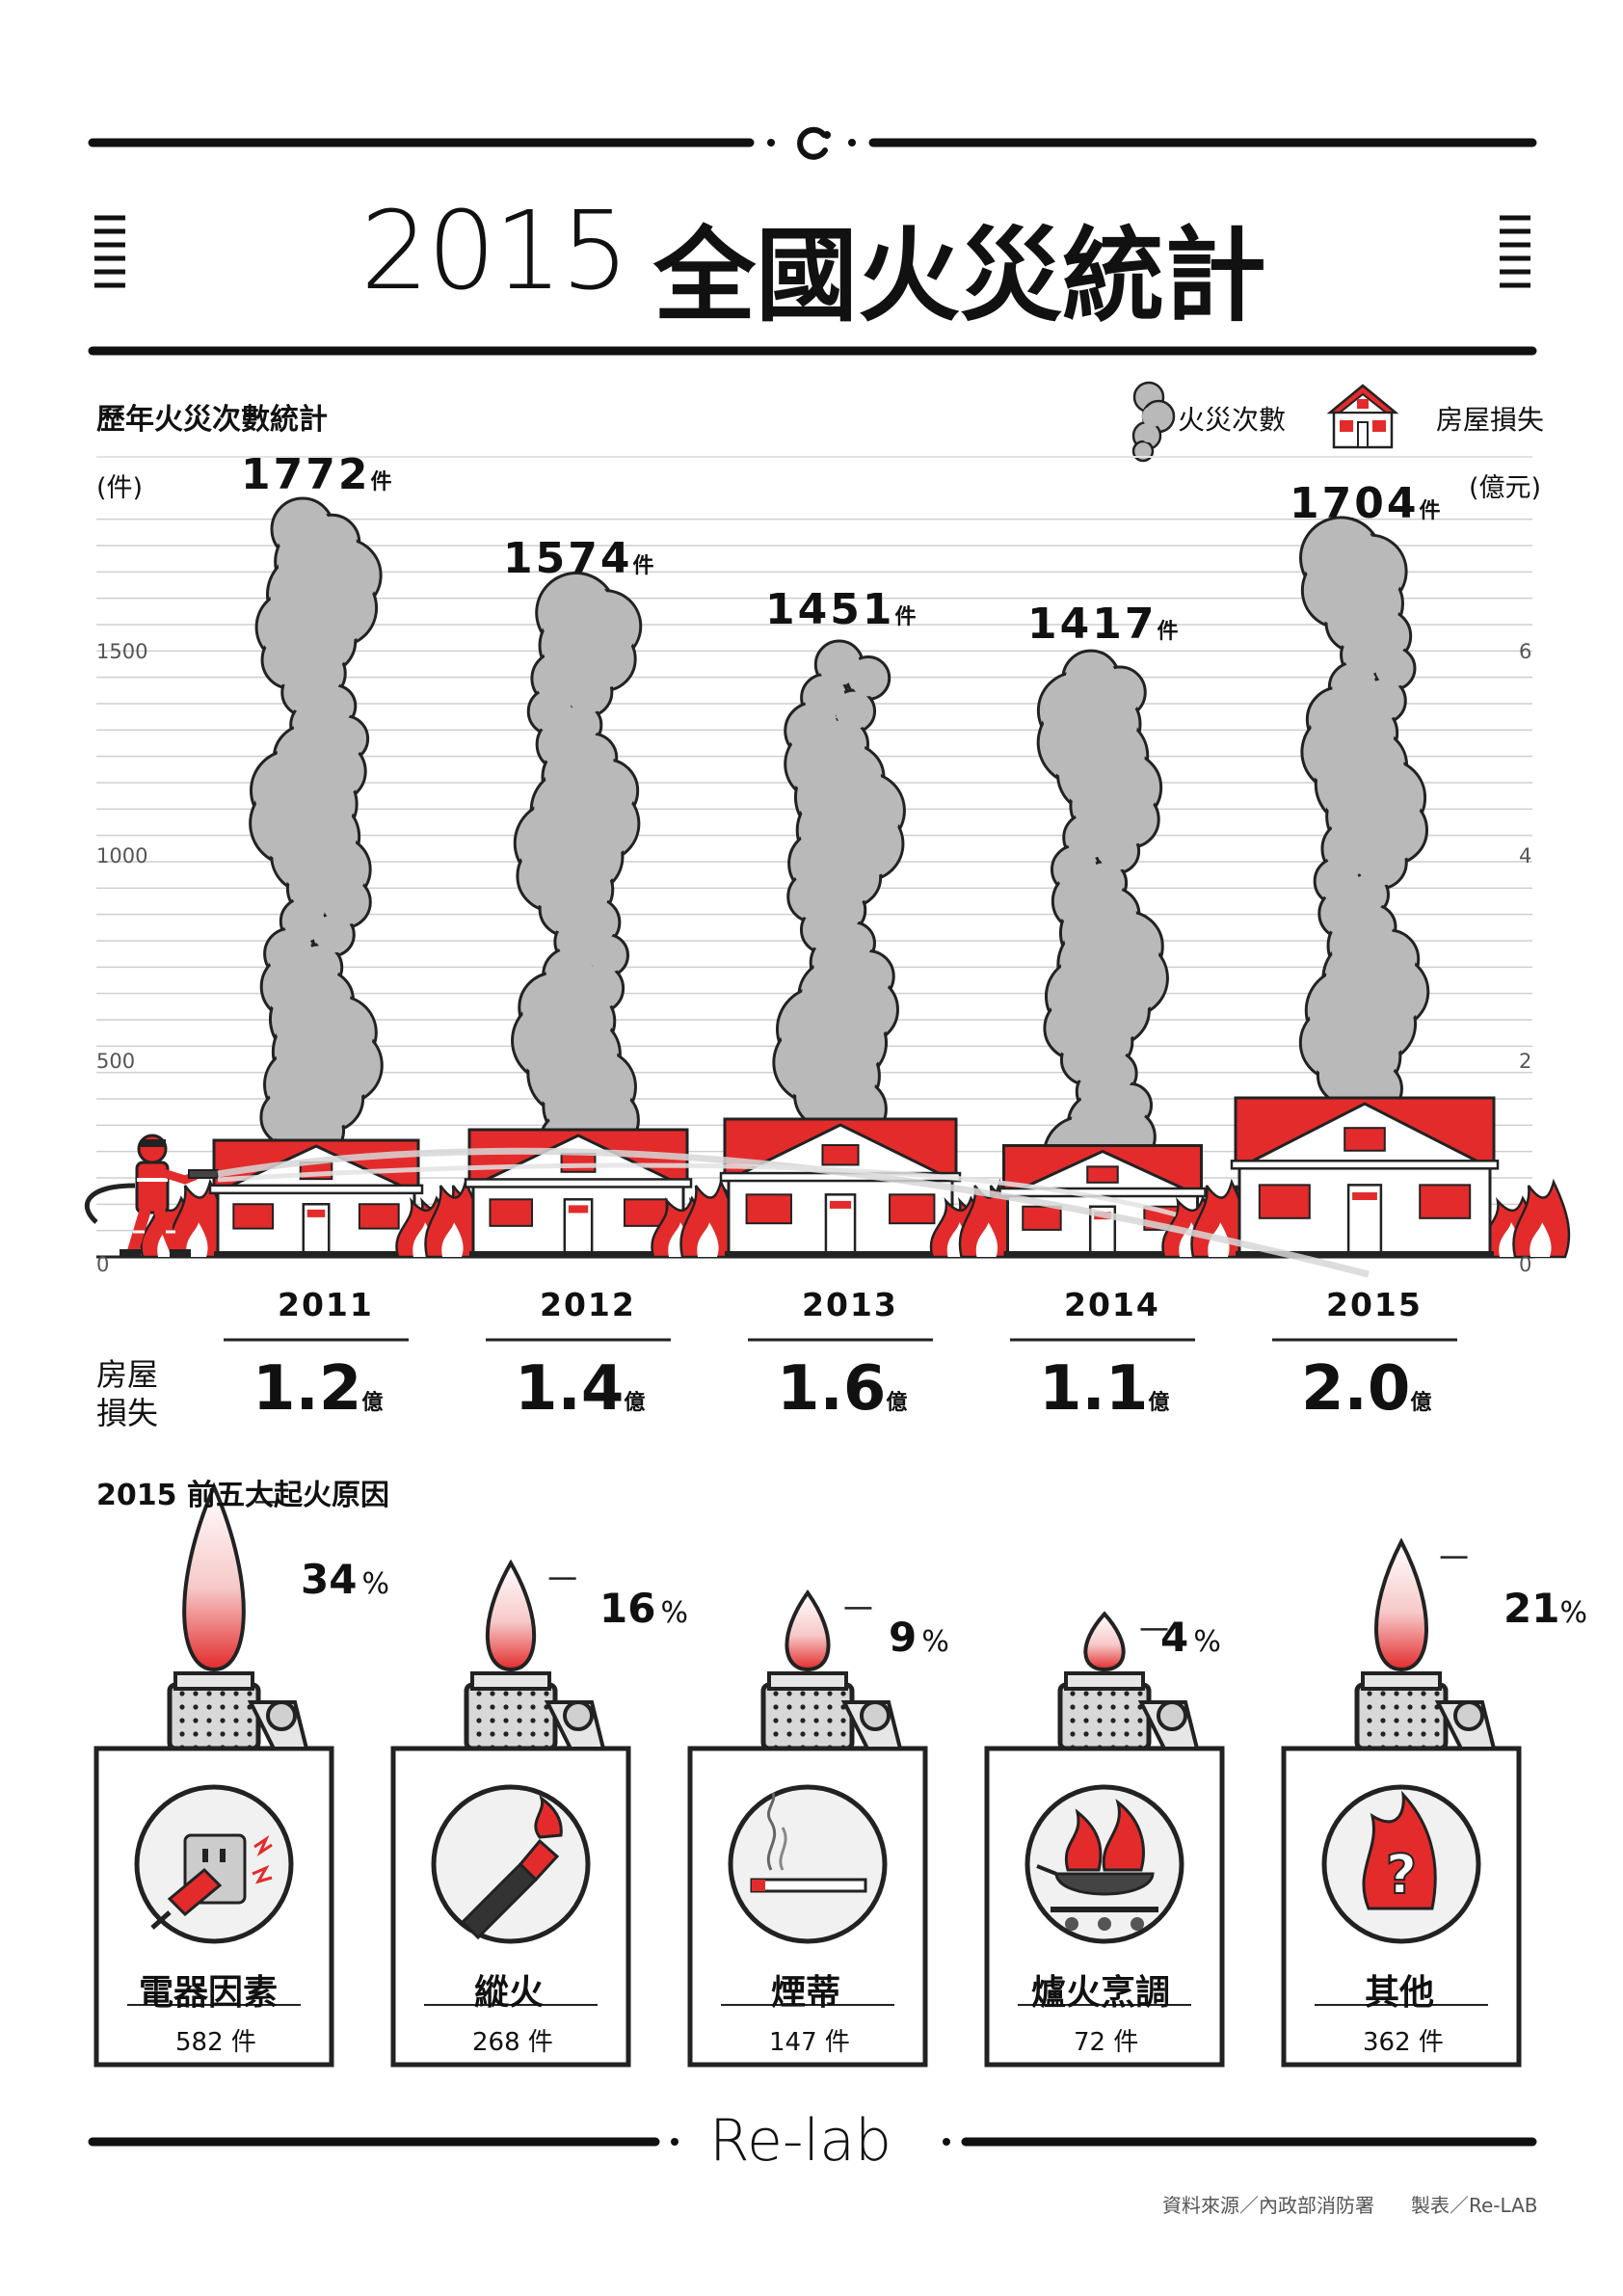  I want to click on fire-count-number: 1451, so click(830, 610).